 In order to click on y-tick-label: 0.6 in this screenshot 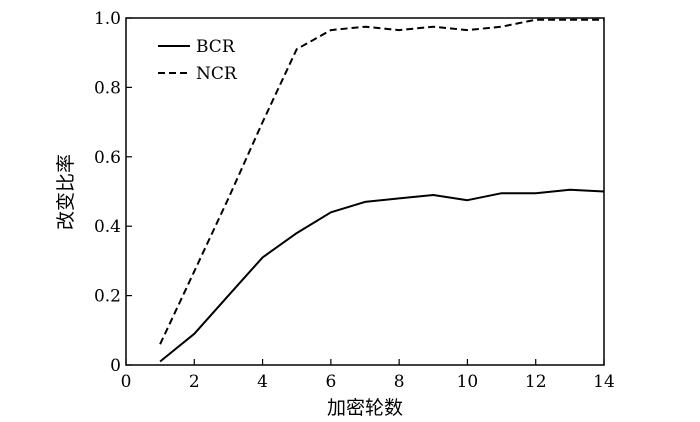, I will do `click(107, 158)`.